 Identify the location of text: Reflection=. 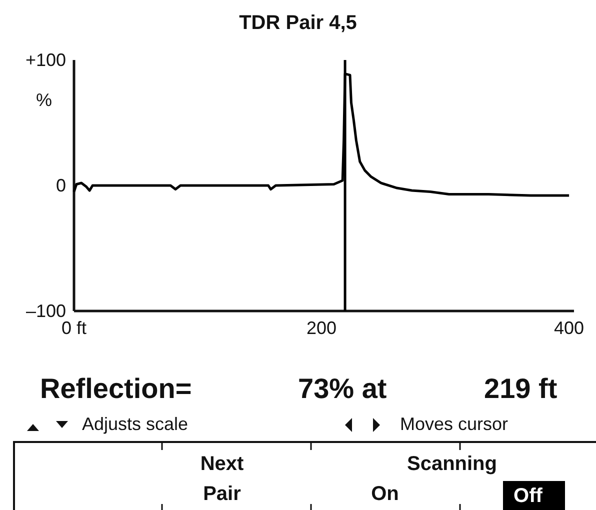
(116, 388).